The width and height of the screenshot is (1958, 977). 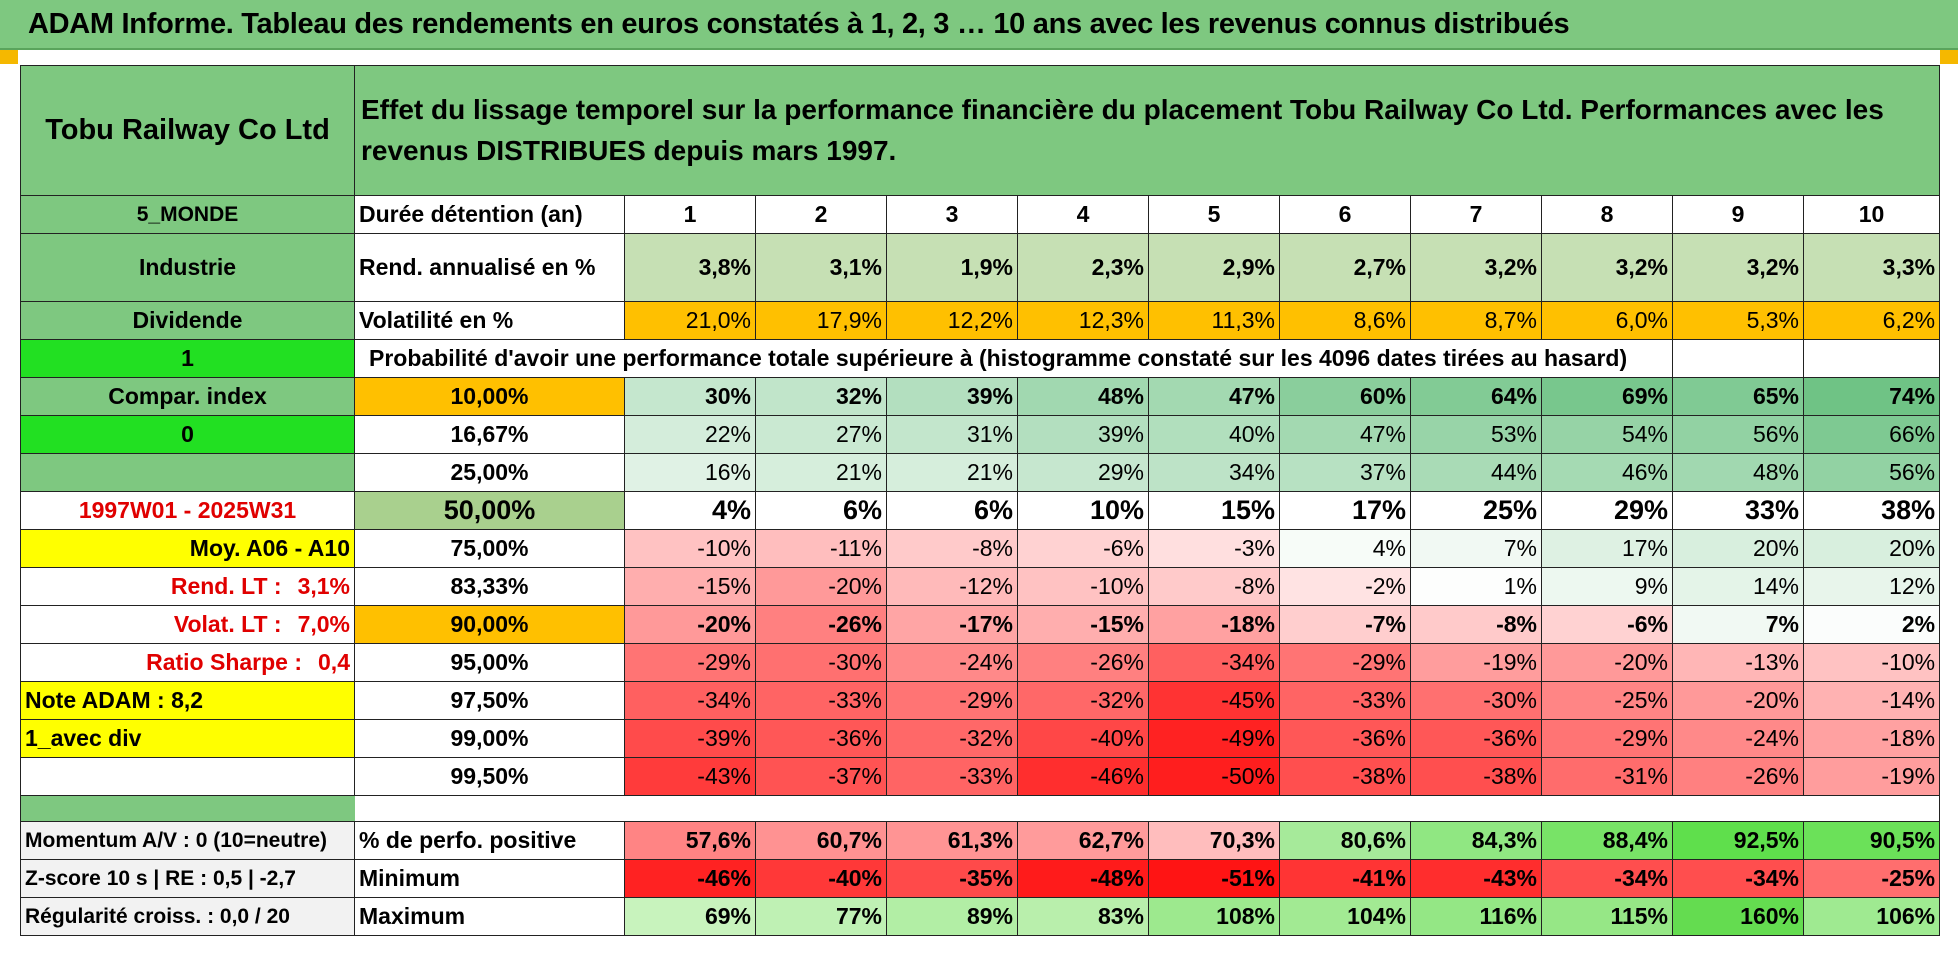 I want to click on company-name: Tobu Railway Co Ltd, so click(x=187, y=130).